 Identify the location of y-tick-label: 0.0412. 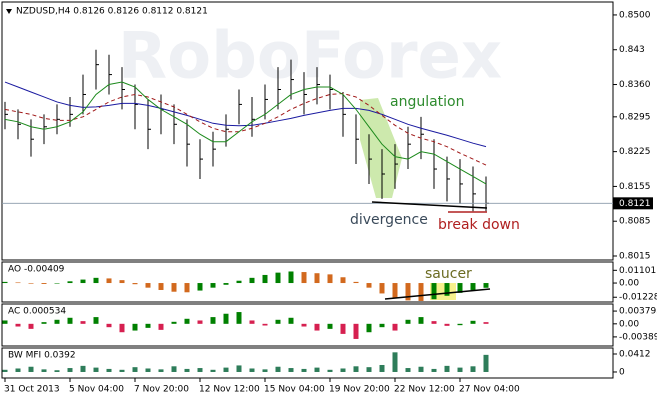
(635, 354).